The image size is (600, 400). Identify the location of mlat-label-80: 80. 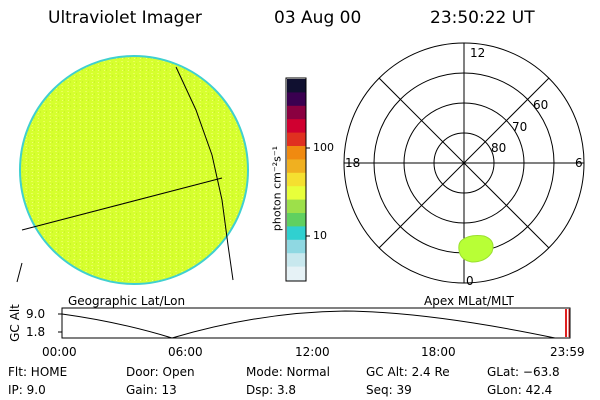
(499, 148).